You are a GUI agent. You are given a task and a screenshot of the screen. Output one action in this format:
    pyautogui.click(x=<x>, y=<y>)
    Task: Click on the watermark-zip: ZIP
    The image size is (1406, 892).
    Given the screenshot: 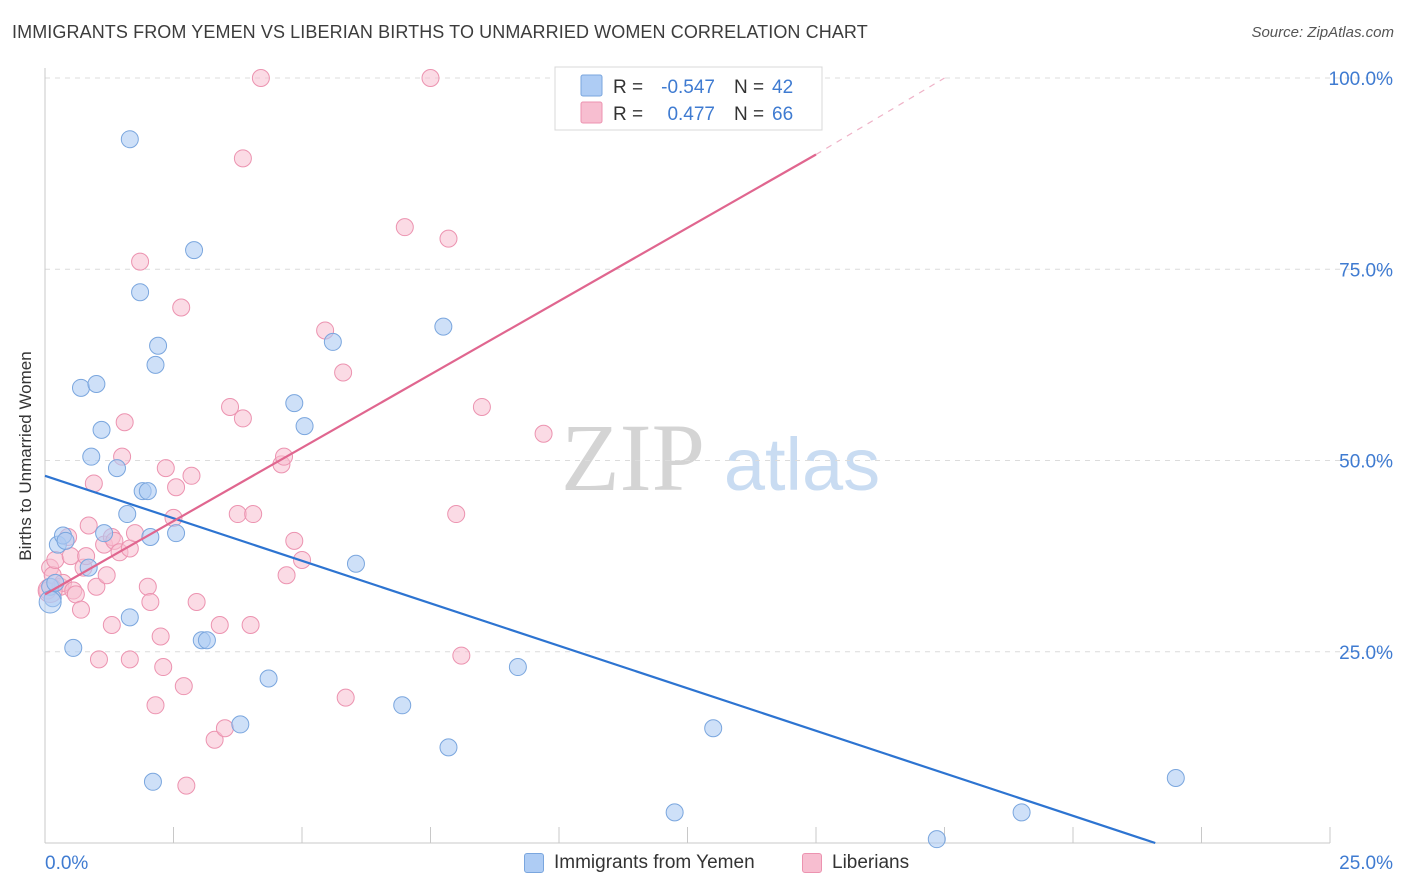 What is the action you would take?
    pyautogui.click(x=633, y=457)
    